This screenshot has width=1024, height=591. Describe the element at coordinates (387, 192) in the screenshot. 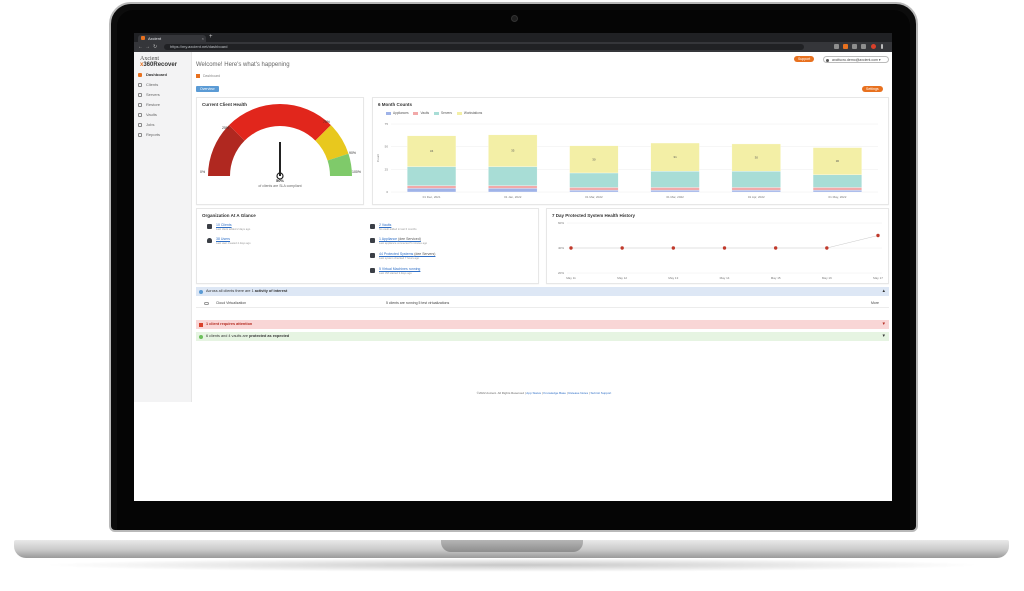

I see `y-tick-label: 0` at that location.